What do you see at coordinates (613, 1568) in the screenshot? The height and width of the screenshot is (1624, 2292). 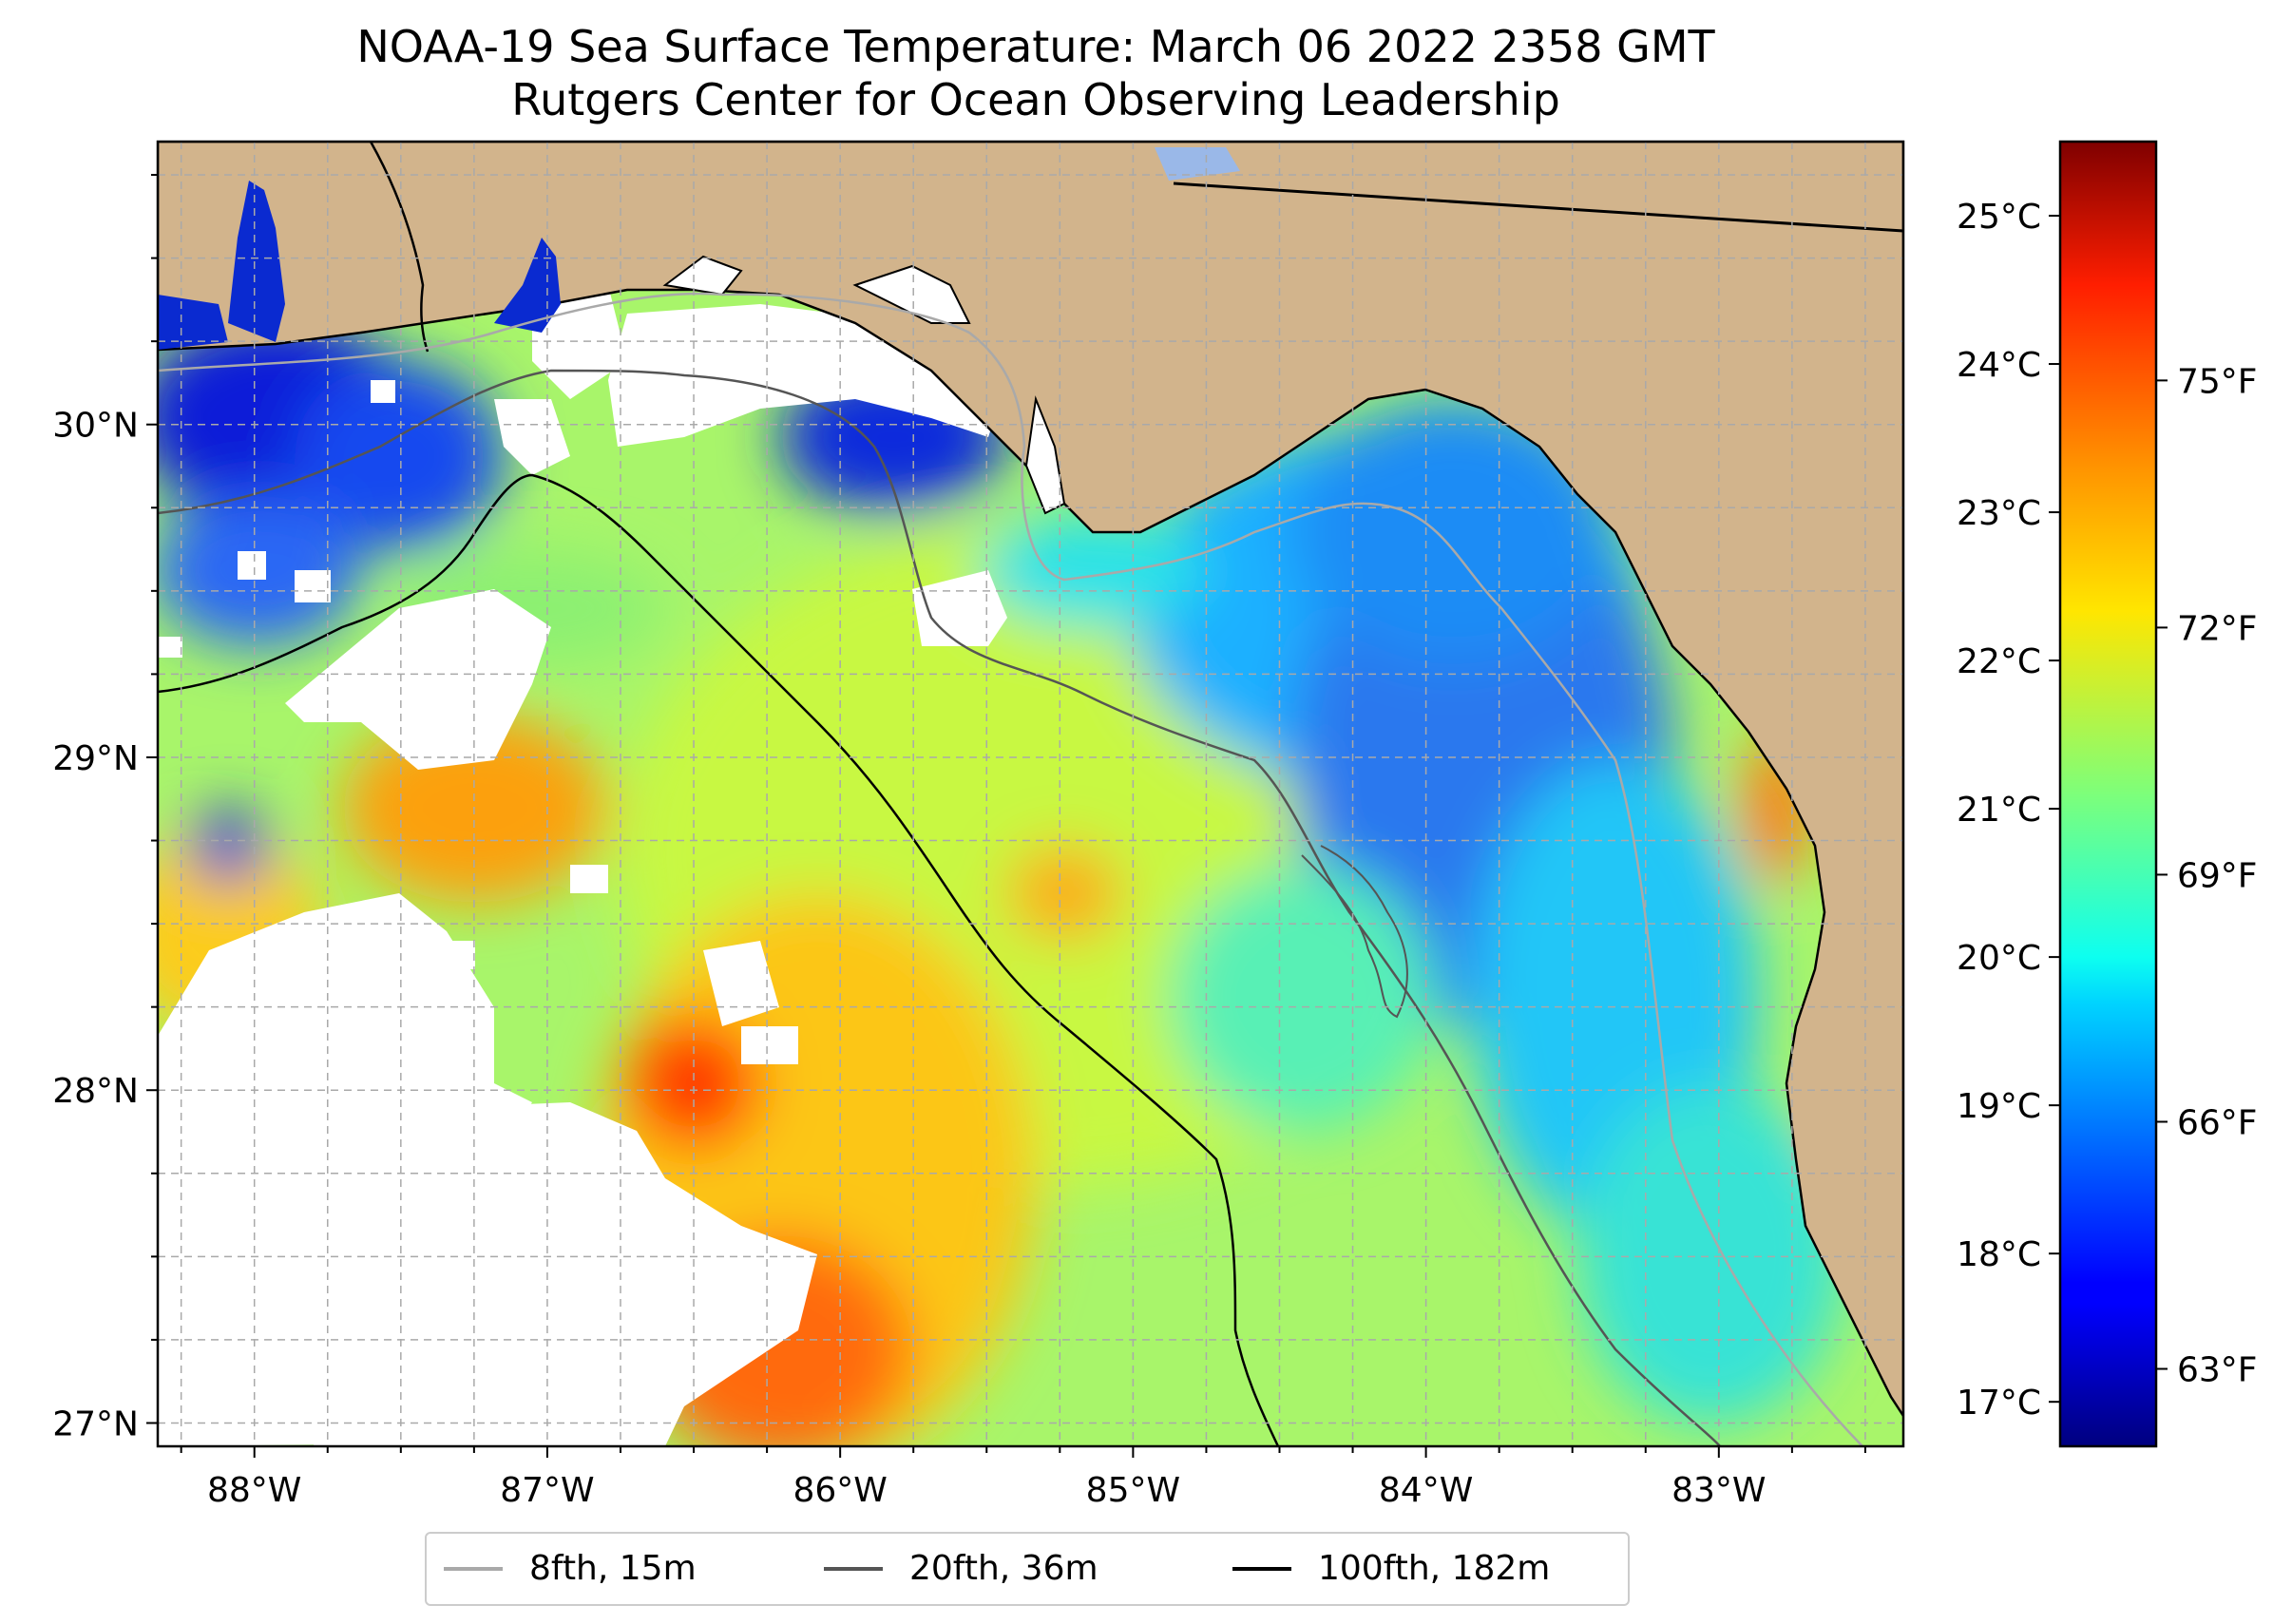 I see `legend-label-8fth: 8fth, 15m` at bounding box center [613, 1568].